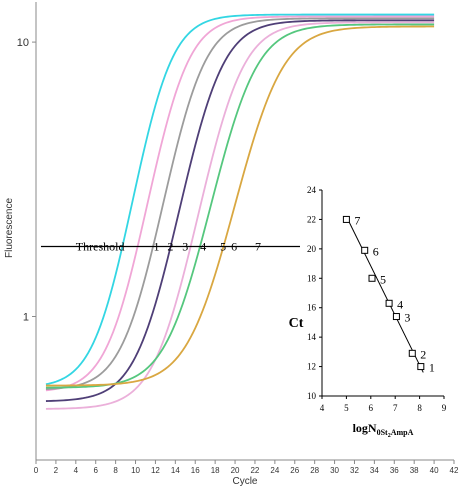 This screenshot has height=492, width=474. What do you see at coordinates (322, 408) in the screenshot?
I see `inset-x-tick-label: 4` at bounding box center [322, 408].